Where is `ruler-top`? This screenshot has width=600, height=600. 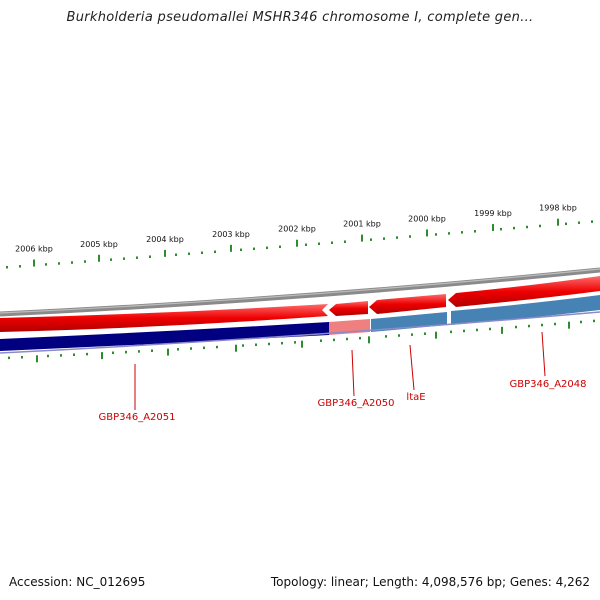 ruler-top is located at coordinates (299, 243).